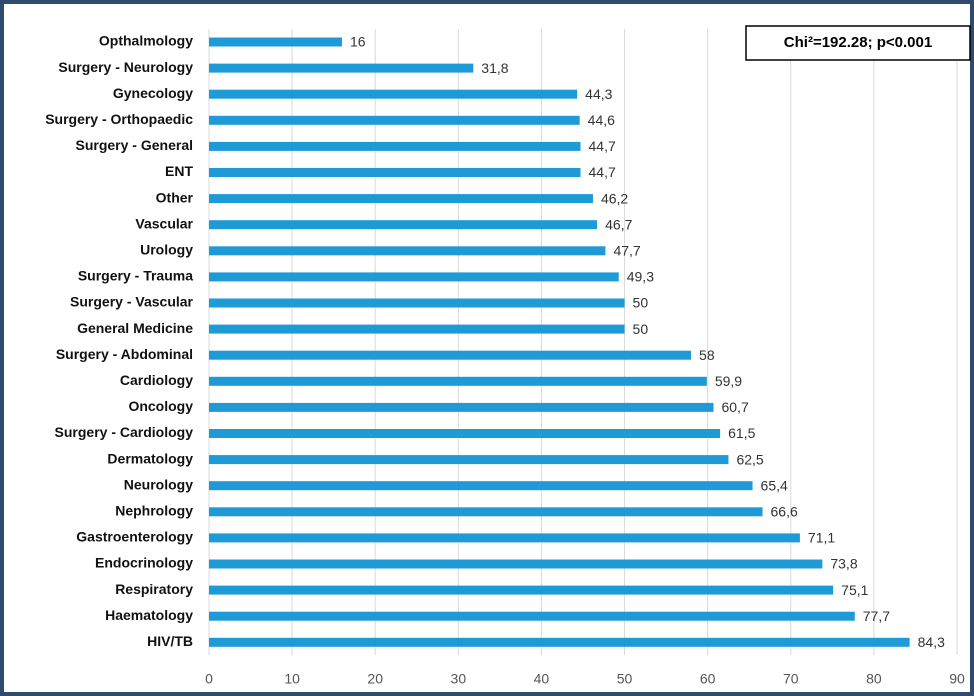 Image resolution: width=974 pixels, height=696 pixels. I want to click on x-tick-label: 80, so click(874, 679).